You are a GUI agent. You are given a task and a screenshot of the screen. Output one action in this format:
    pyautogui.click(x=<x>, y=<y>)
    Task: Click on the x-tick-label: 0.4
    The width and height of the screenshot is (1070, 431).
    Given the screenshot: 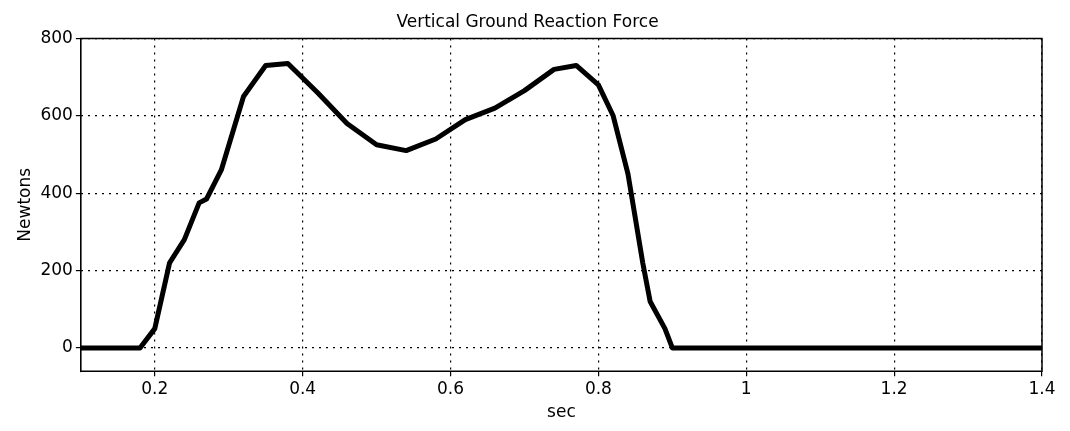 What is the action you would take?
    pyautogui.click(x=303, y=387)
    